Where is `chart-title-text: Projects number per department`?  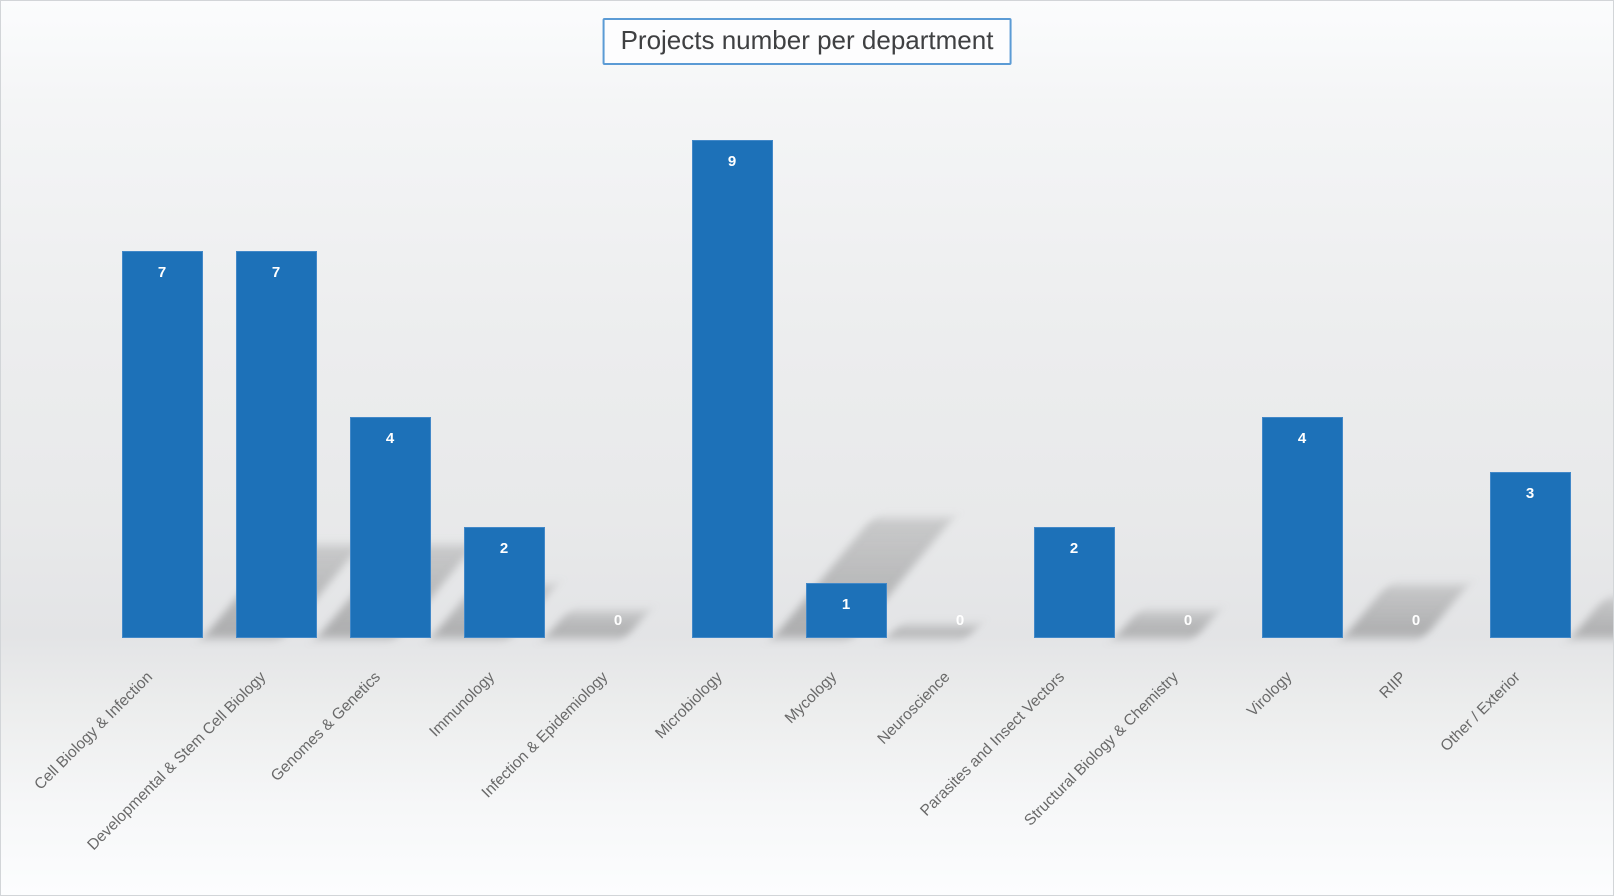
chart-title-text: Projects number per department is located at coordinates (807, 40).